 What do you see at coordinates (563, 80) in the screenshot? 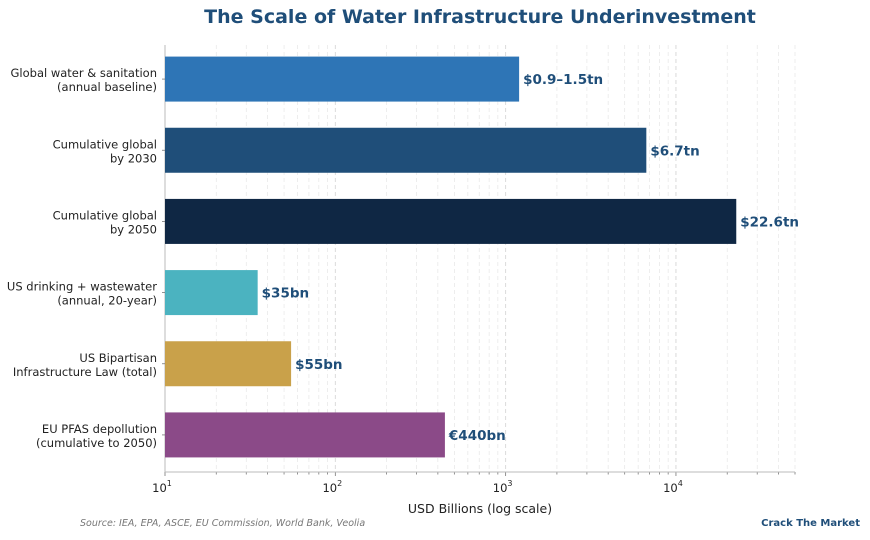
I see `bar-value-label: $0.9–1.5tn` at bounding box center [563, 80].